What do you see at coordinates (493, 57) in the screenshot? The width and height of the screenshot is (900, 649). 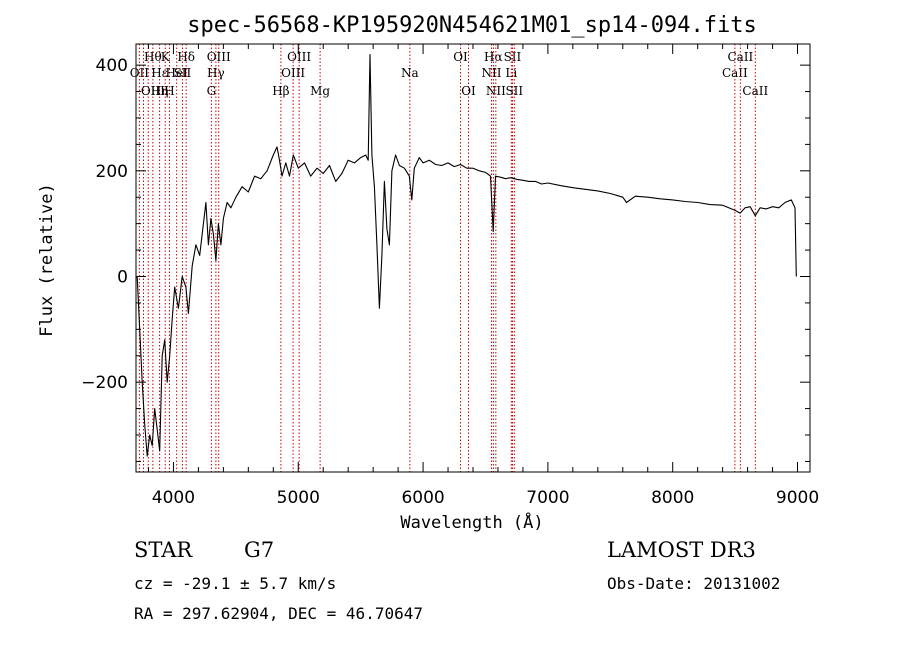 I see `reference-line-label-21-0: Hα` at bounding box center [493, 57].